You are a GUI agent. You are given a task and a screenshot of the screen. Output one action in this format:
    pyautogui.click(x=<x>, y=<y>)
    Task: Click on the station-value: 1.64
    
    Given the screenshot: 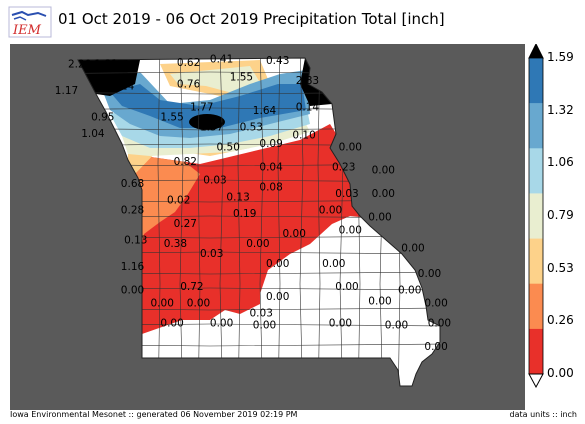 What is the action you would take?
    pyautogui.click(x=265, y=111)
    